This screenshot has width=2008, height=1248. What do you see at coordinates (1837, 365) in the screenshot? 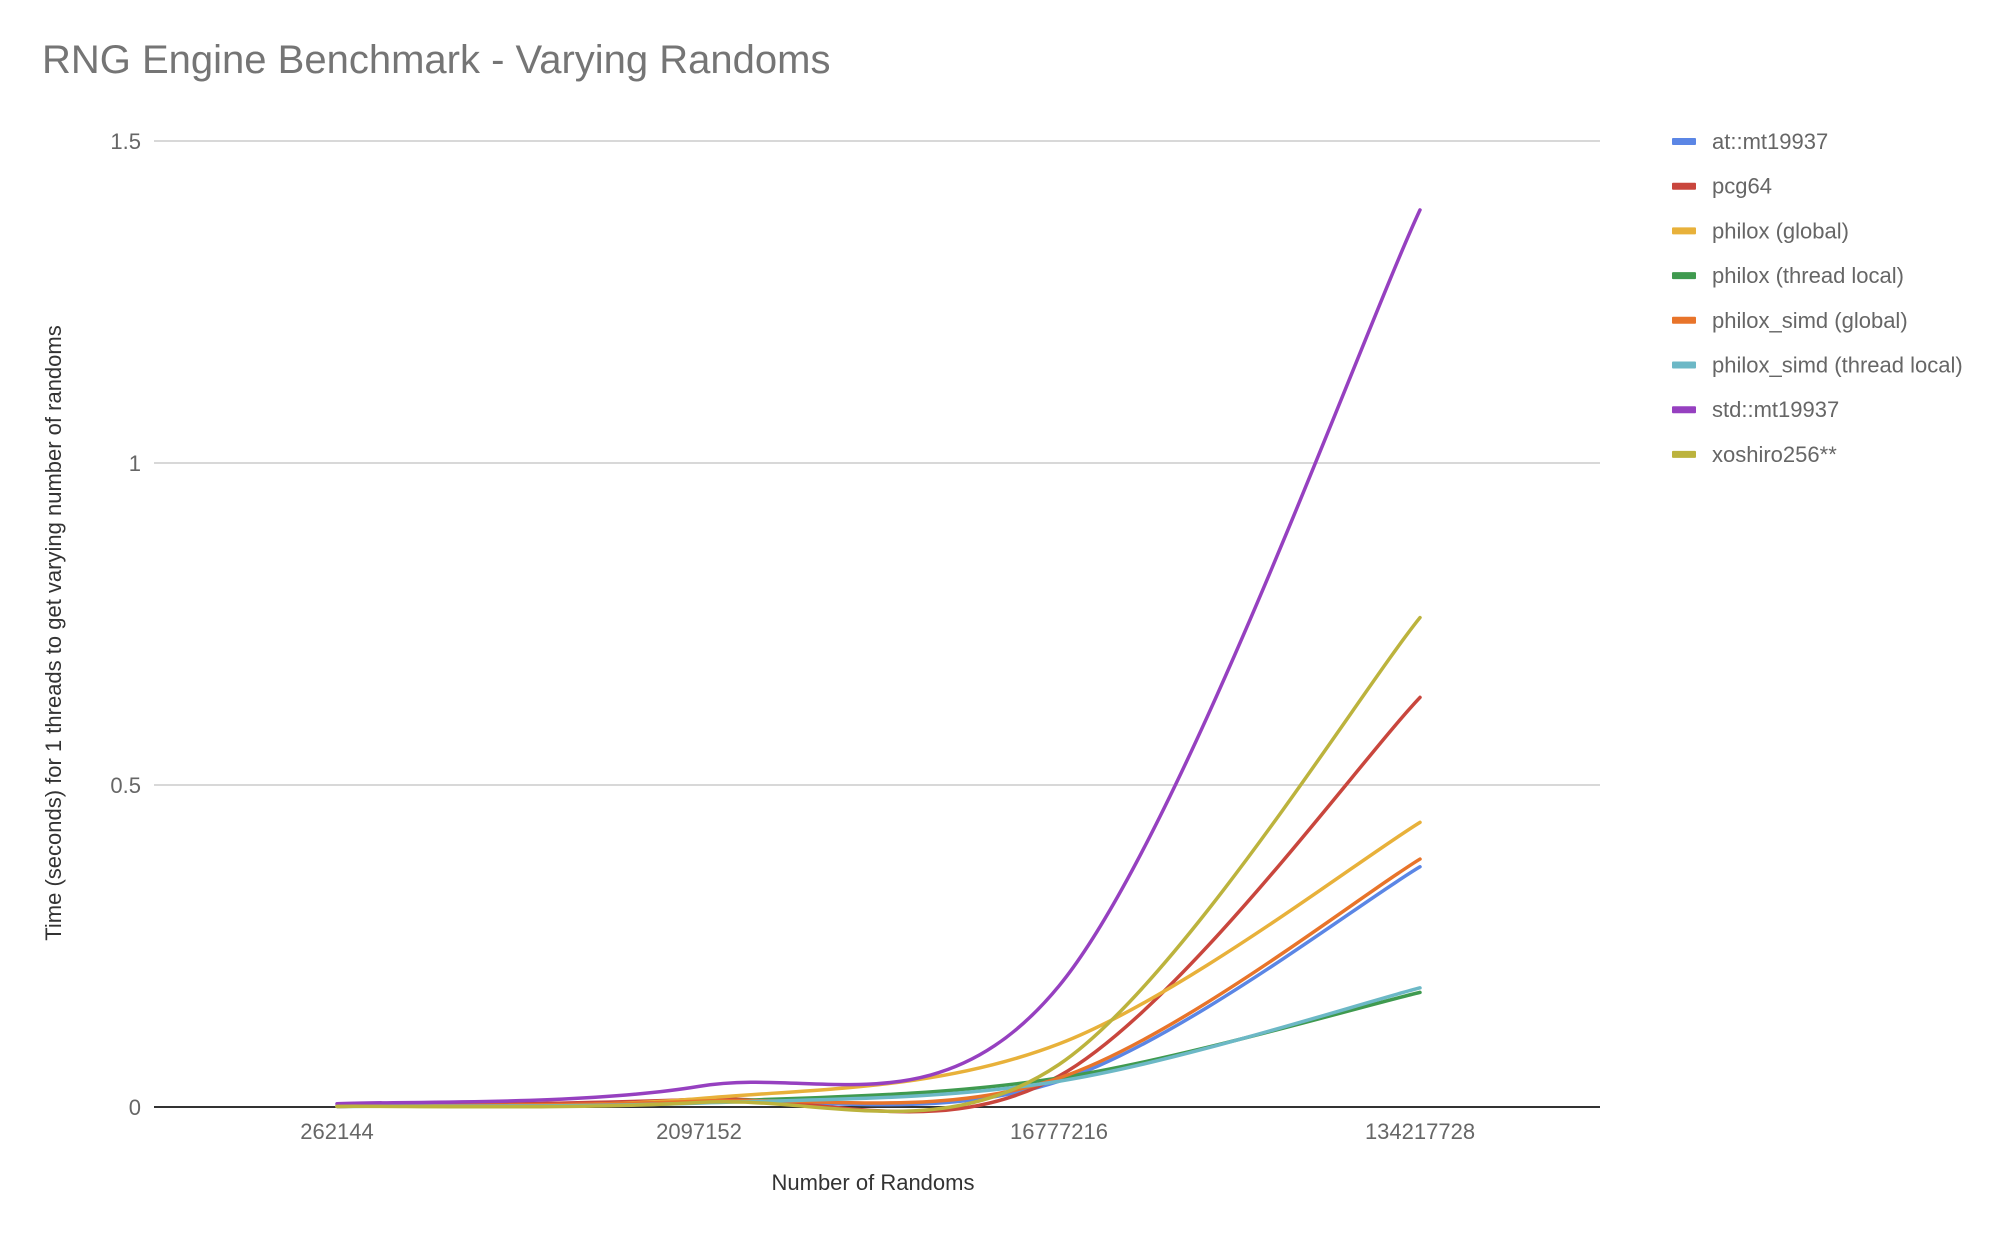
I see `legend-label: philox_simd (thread local)` at bounding box center [1837, 365].